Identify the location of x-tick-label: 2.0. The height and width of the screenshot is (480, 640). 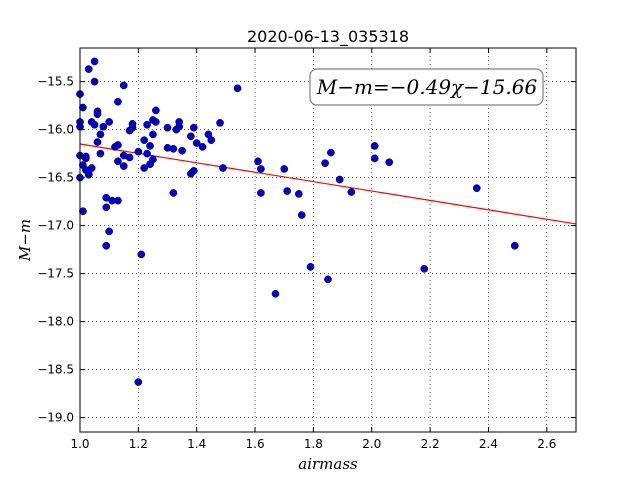
(371, 444).